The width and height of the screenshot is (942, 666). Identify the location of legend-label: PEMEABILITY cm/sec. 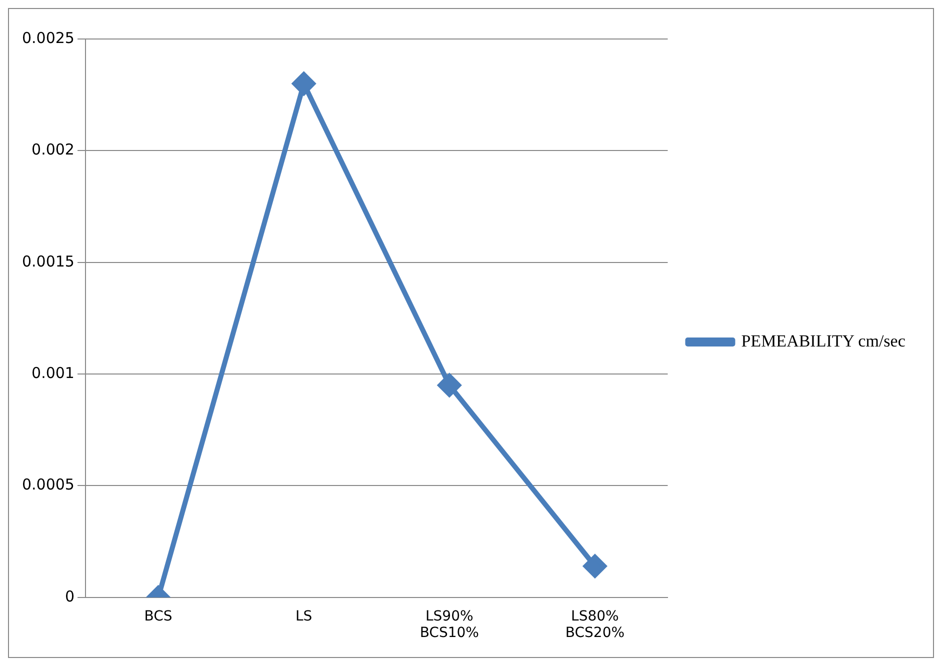
(823, 340).